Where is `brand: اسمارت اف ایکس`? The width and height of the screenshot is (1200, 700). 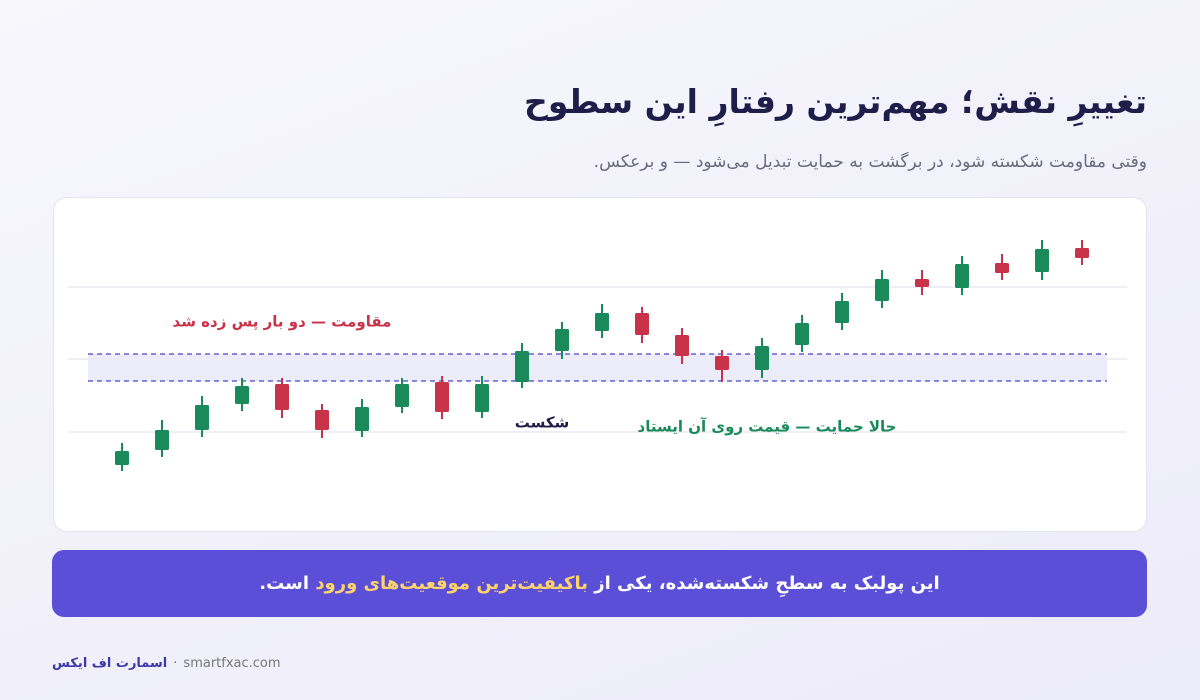
brand: اسمارت اف ایکس is located at coordinates (110, 663).